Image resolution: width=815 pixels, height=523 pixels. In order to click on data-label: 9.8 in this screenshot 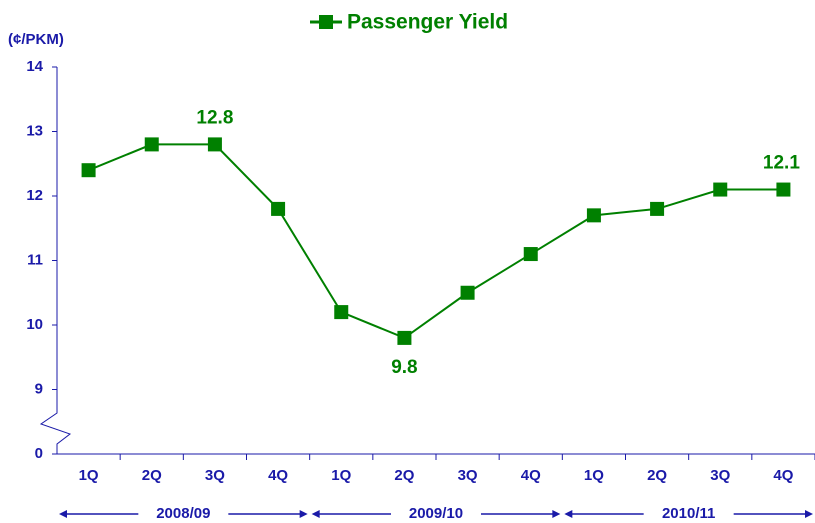, I will do `click(404, 367)`.